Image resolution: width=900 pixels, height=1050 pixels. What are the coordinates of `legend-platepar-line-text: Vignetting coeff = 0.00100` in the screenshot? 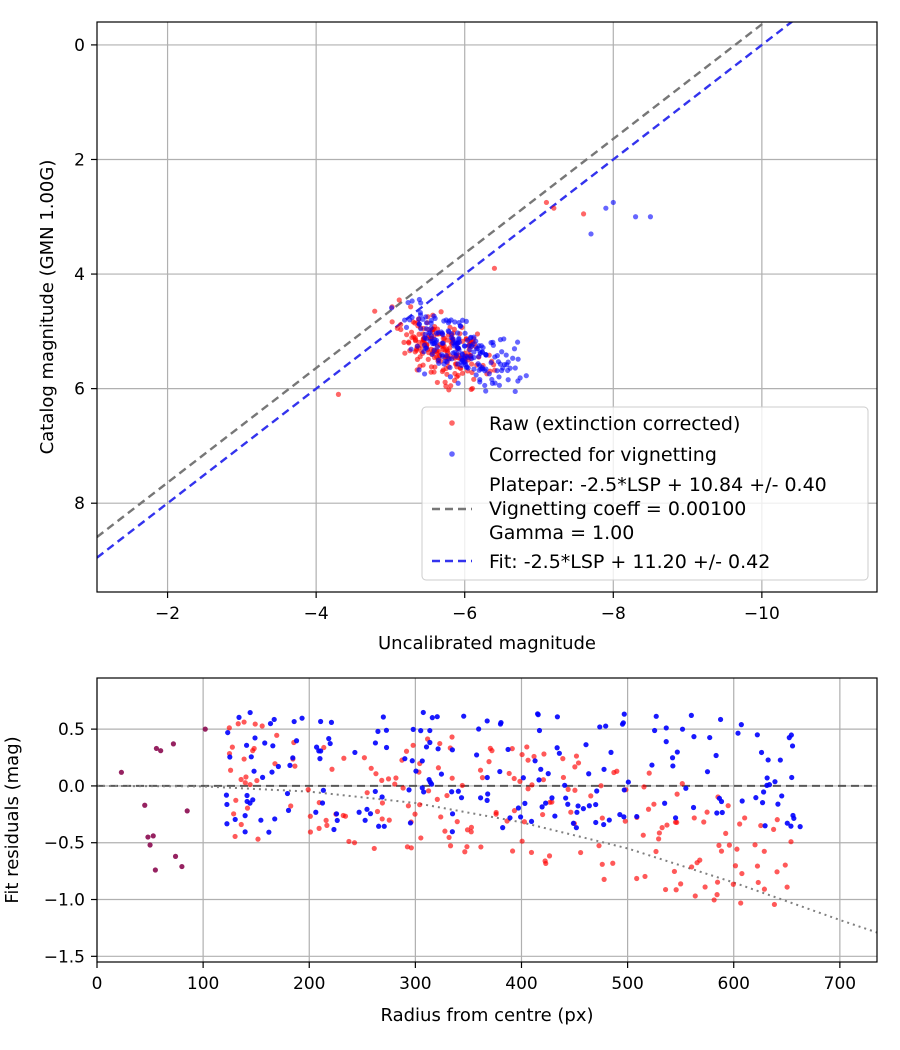 It's located at (617, 509).